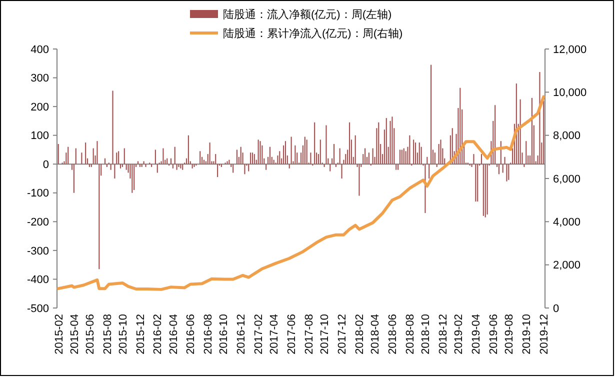 This screenshot has width=615, height=377. Describe the element at coordinates (39, 50) in the screenshot. I see `y-tick-label: 400` at that location.